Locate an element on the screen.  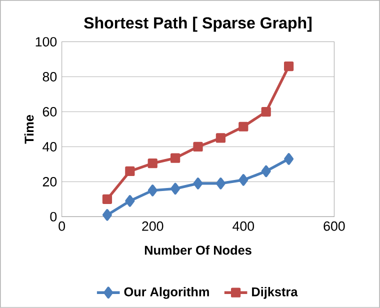
y-tick-label: 80 is located at coordinates (49, 77).